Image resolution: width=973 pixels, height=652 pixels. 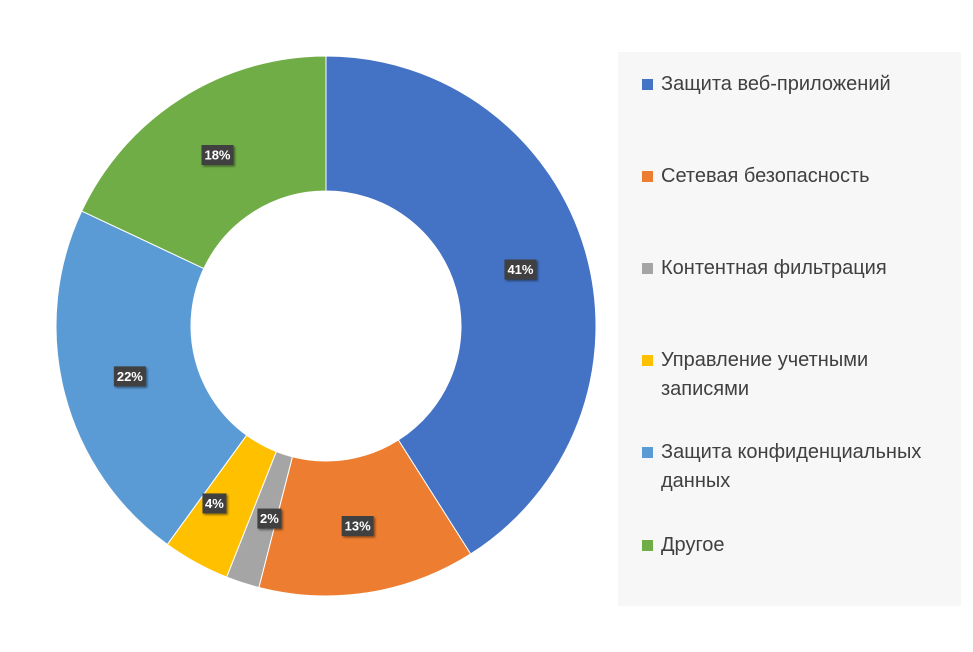 I want to click on data-label-web-app-protection: 41%, so click(x=520, y=269).